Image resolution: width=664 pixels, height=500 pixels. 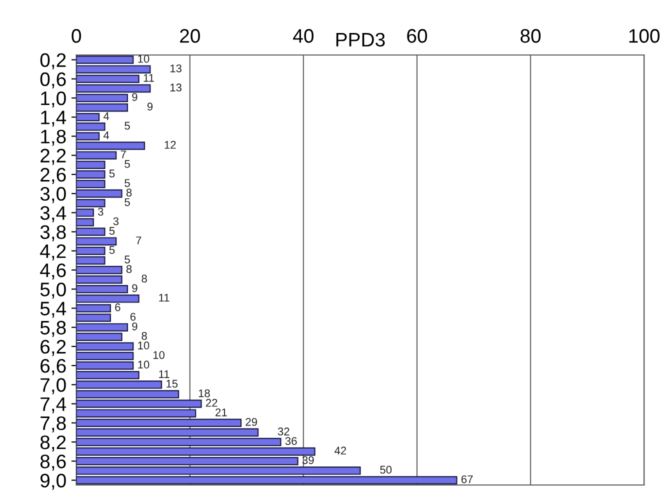 I want to click on data-label: 15, so click(x=172, y=384).